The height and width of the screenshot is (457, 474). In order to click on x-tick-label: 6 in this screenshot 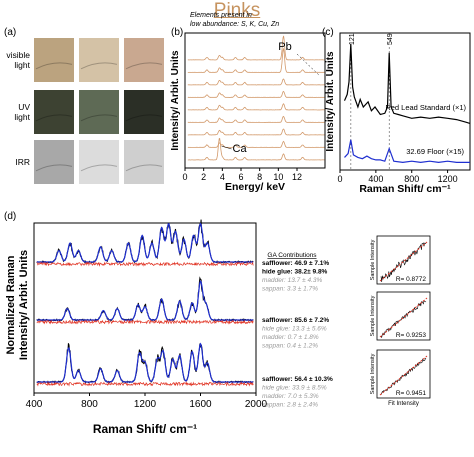, I will do `click(240, 177)`.